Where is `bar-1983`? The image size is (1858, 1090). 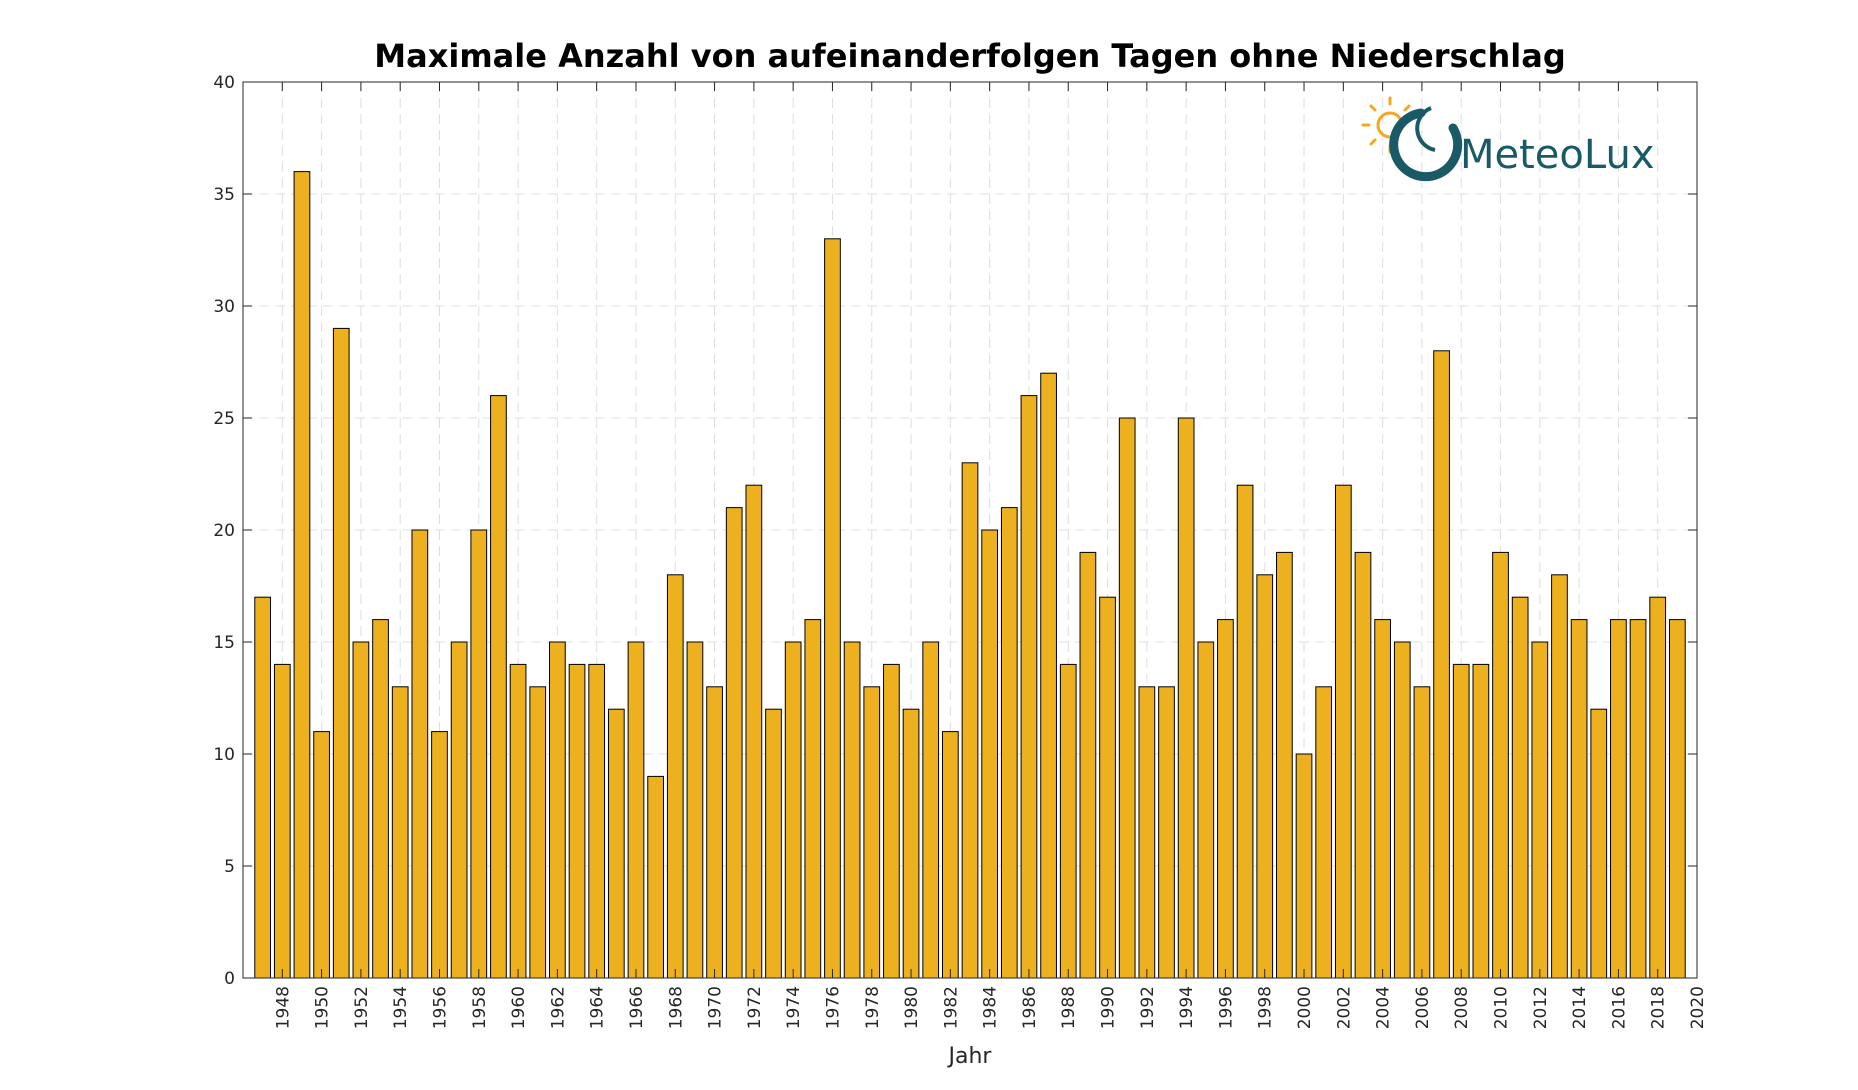
bar-1983 is located at coordinates (970, 720).